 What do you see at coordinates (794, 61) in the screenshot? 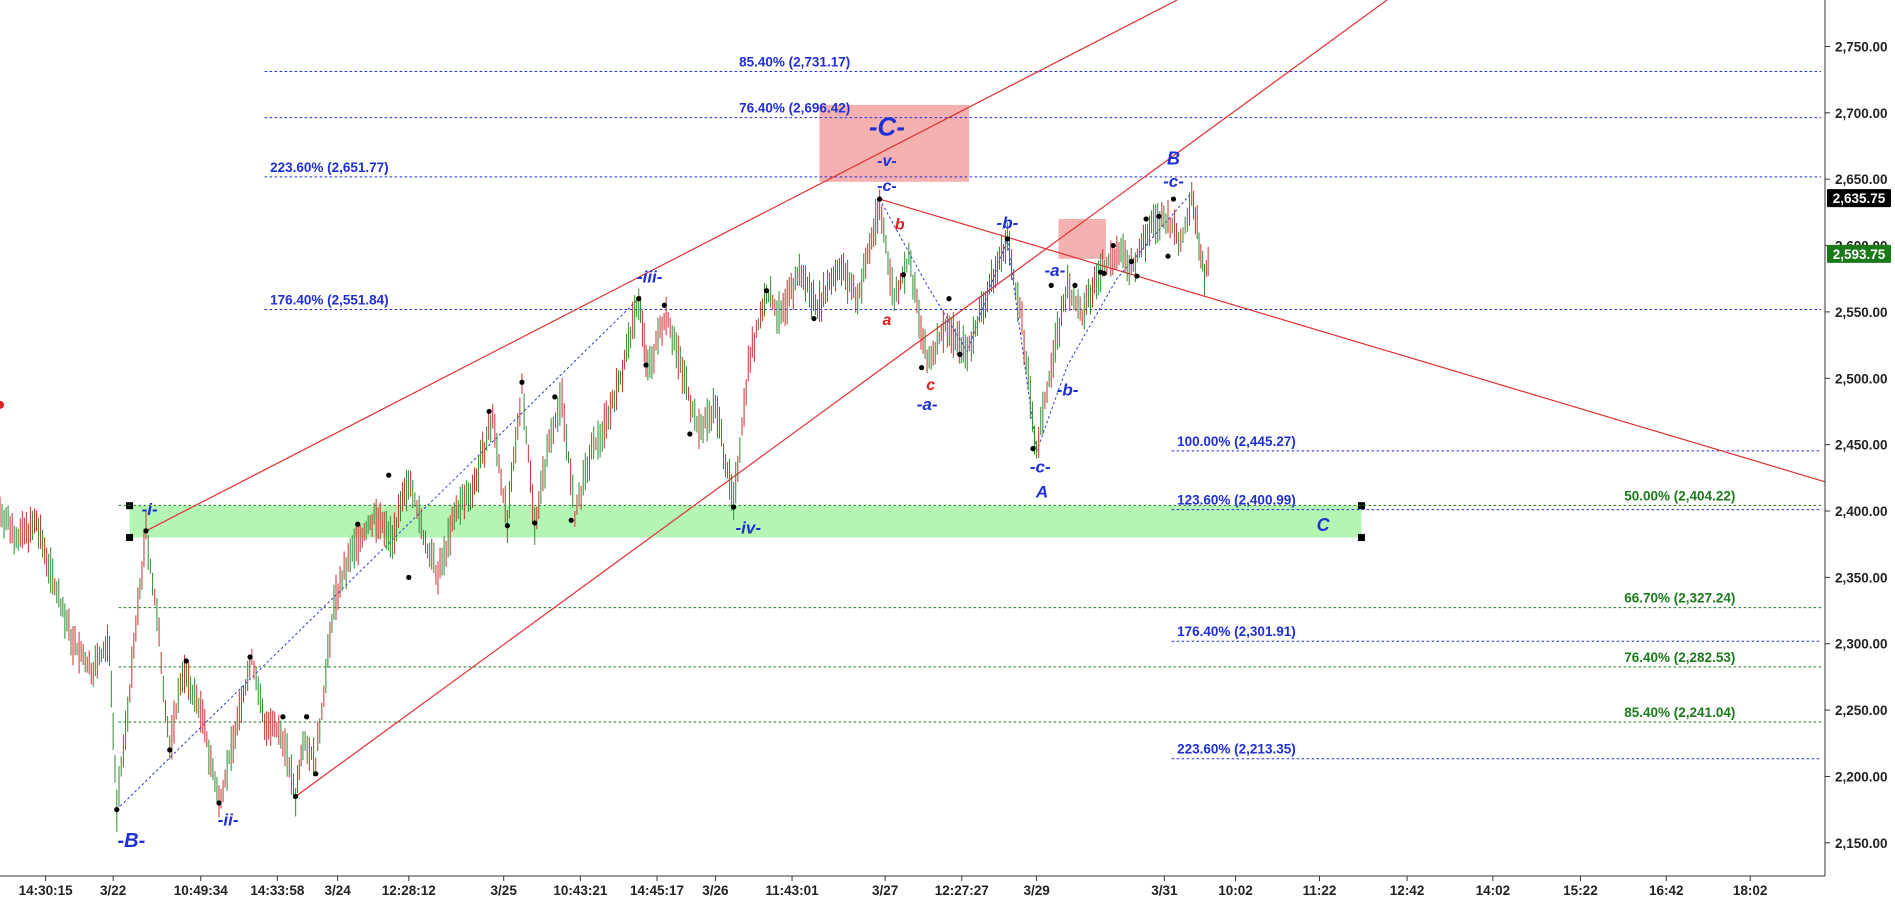
I see `fib-level-label: 85.40% (2,731.17)` at bounding box center [794, 61].